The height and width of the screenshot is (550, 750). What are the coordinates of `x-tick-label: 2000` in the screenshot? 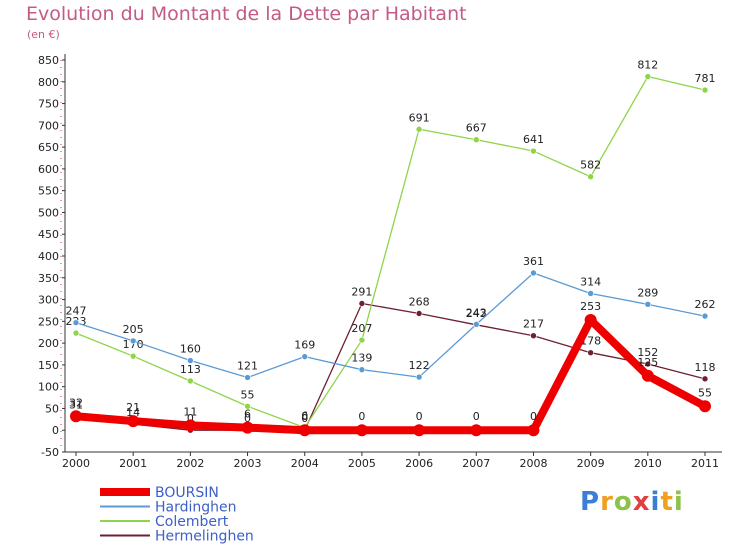 It's located at (76, 463).